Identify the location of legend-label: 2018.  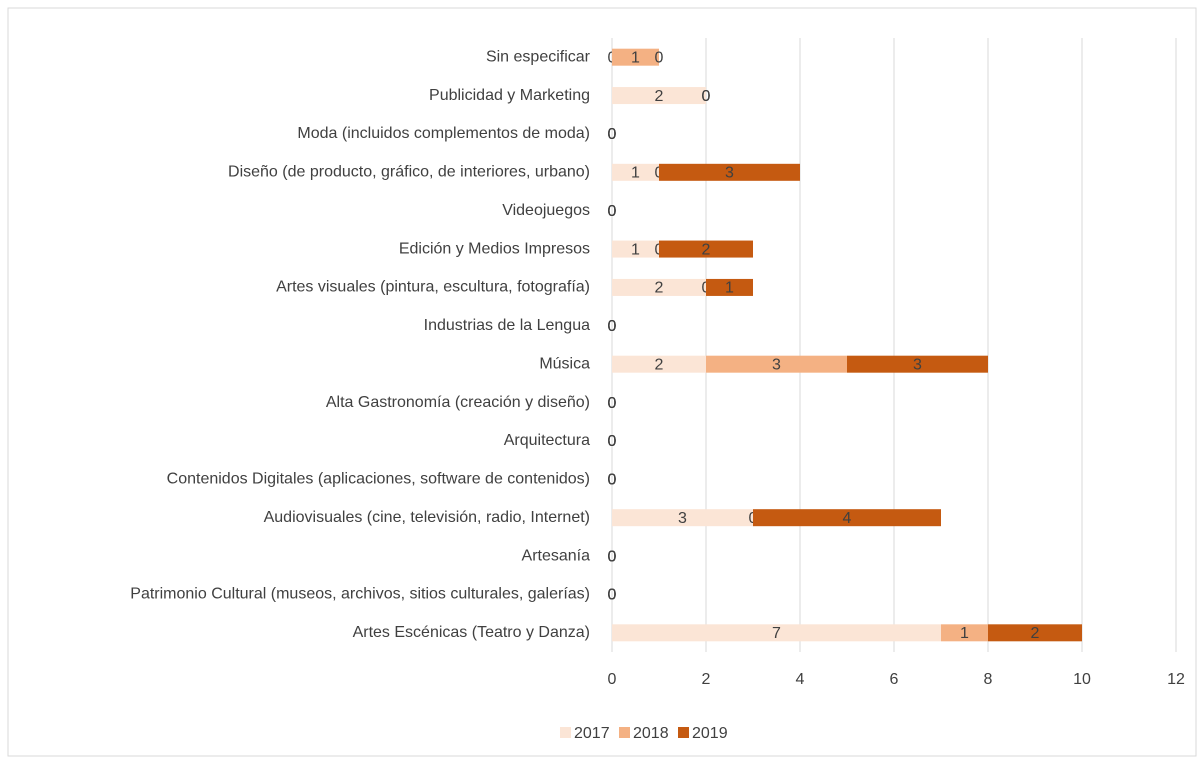
(651, 733).